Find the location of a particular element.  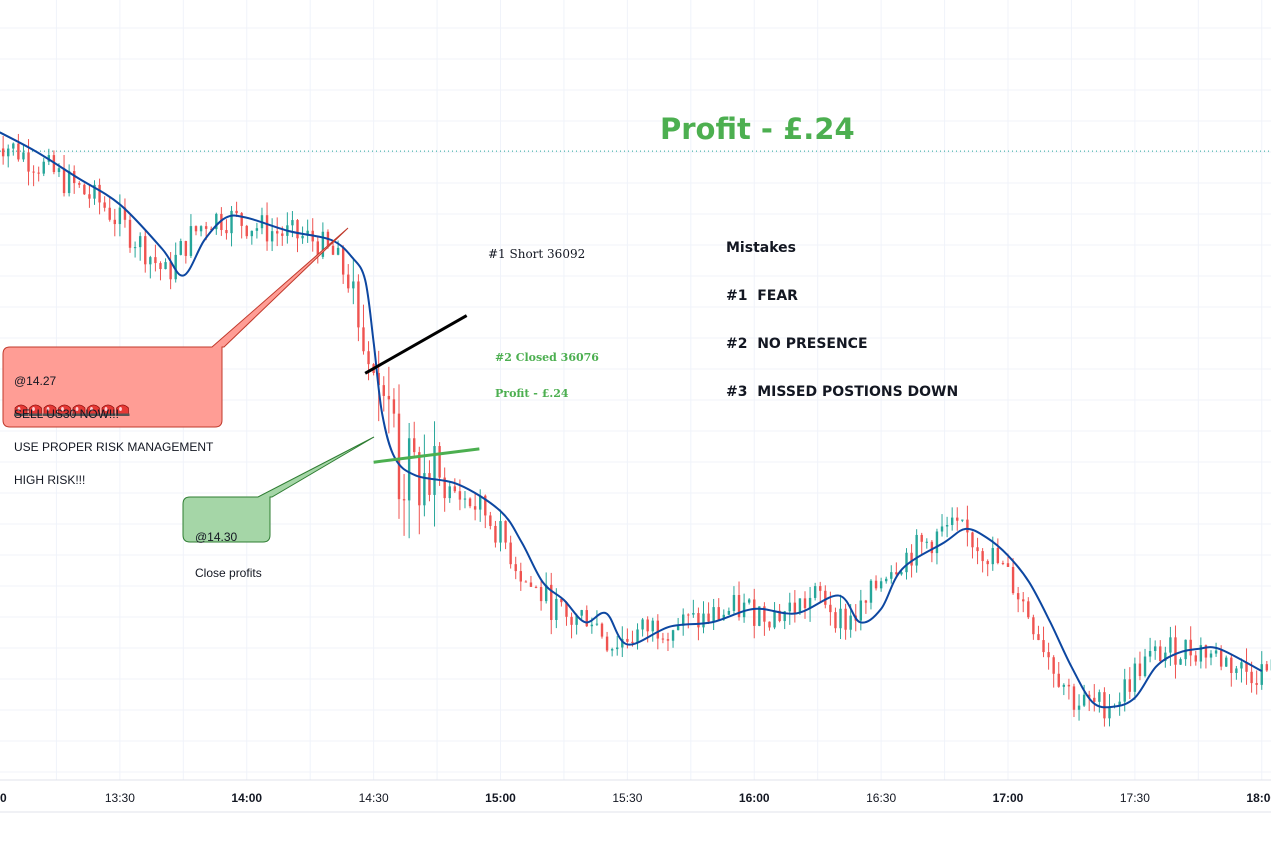

x-tick-label: 17:30 is located at coordinates (1134, 798).